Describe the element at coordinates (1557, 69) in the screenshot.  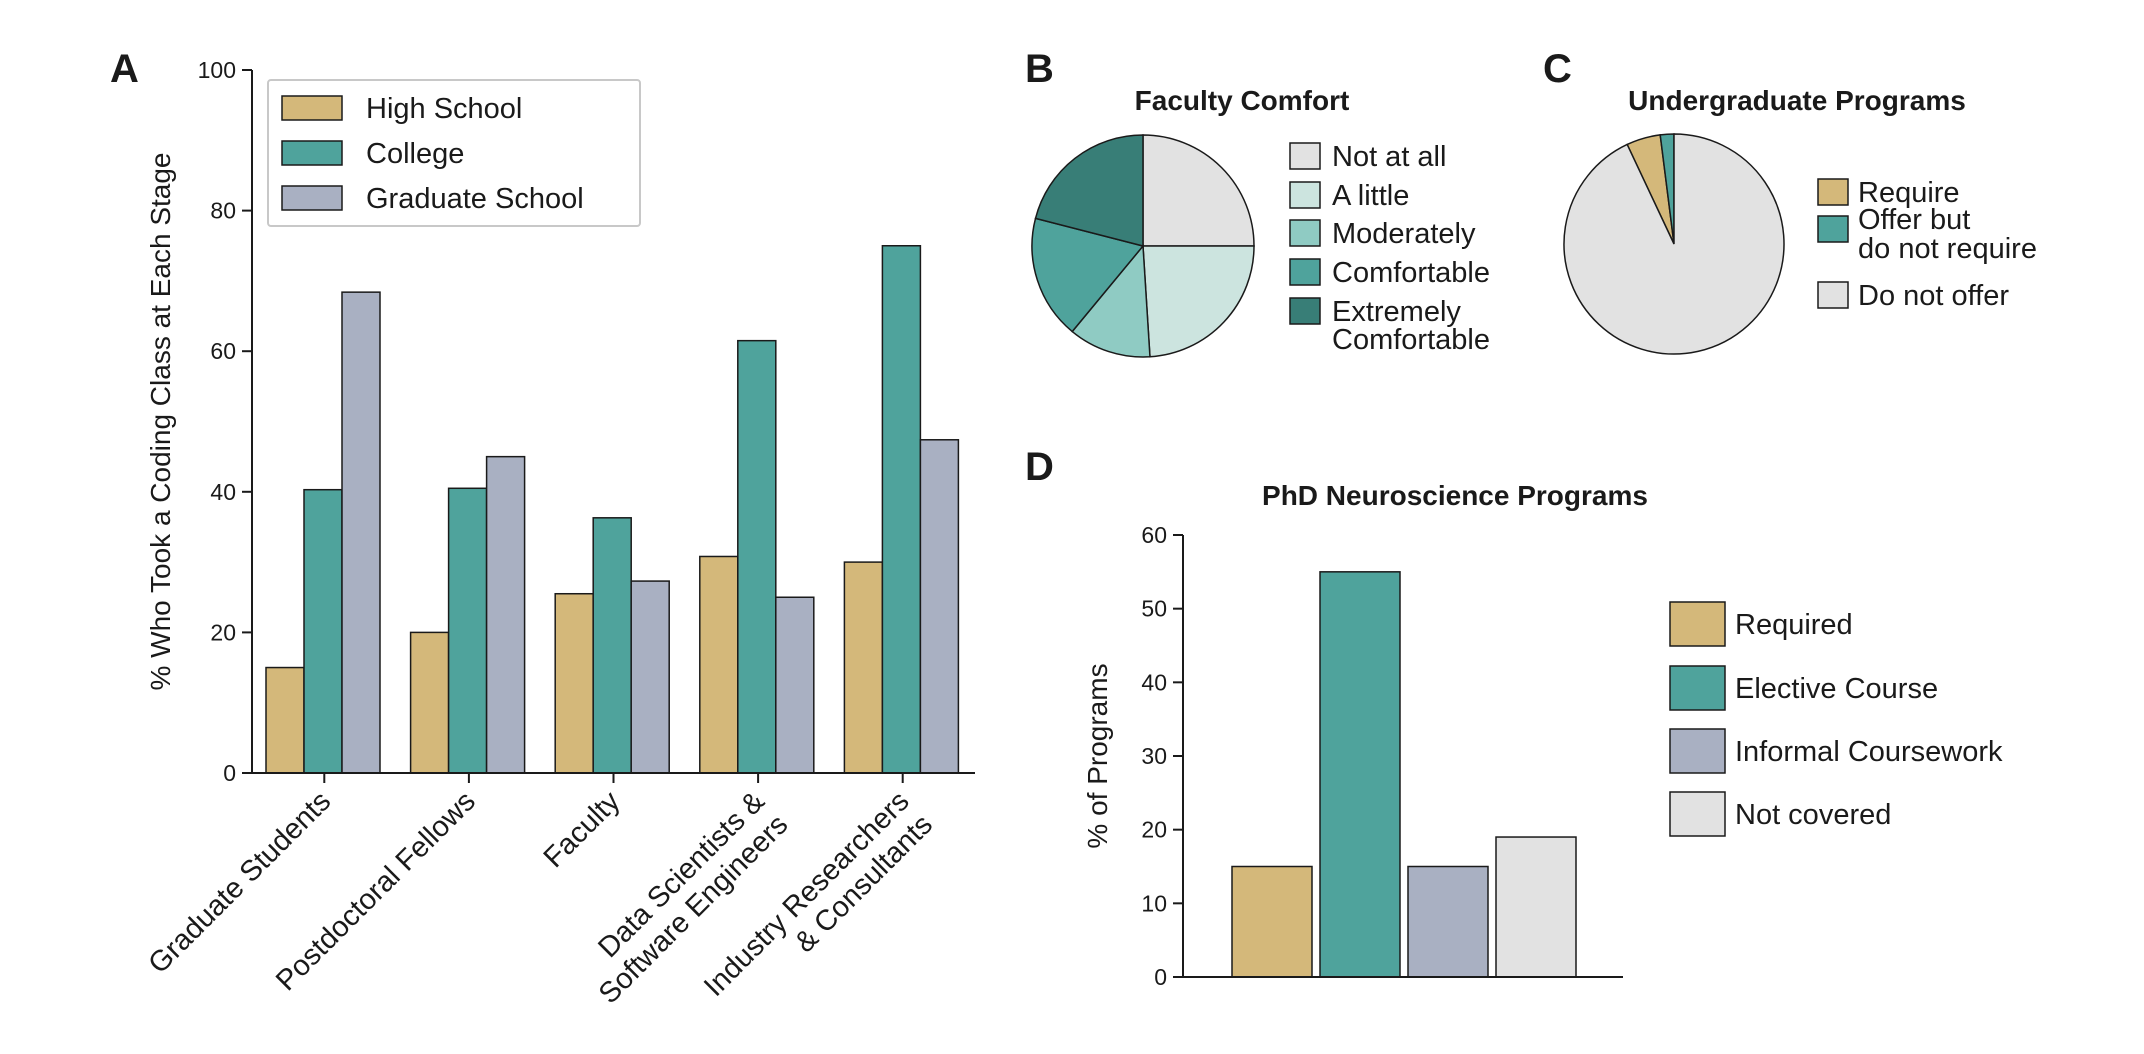
I see `panel-letter-c: C` at that location.